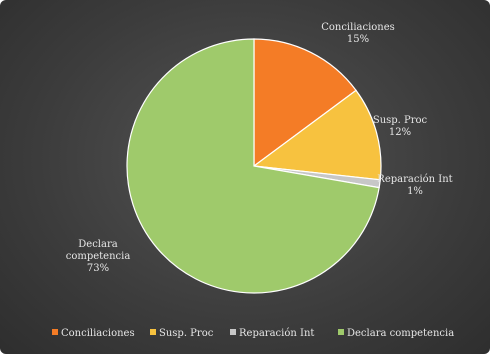  Describe the element at coordinates (186, 333) in the screenshot. I see `legend-label: Susp. Proc` at that location.